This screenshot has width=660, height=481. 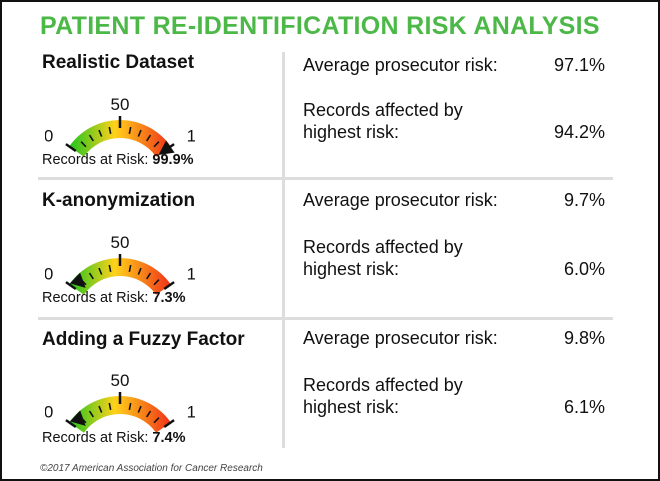 I want to click on vertical-divider, so click(x=283, y=250).